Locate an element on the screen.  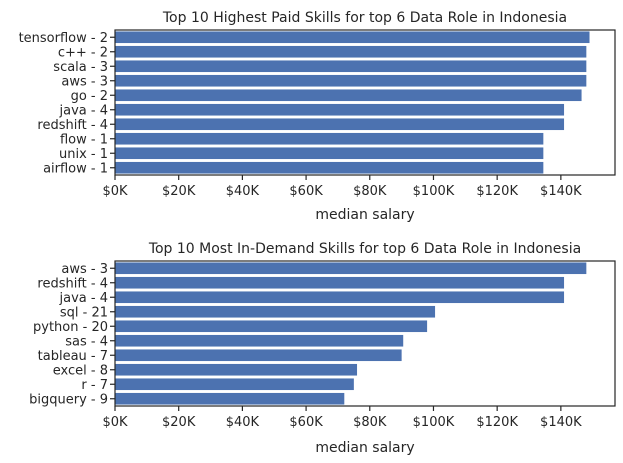
y-tick-label: scala - 3 is located at coordinates (80, 67).